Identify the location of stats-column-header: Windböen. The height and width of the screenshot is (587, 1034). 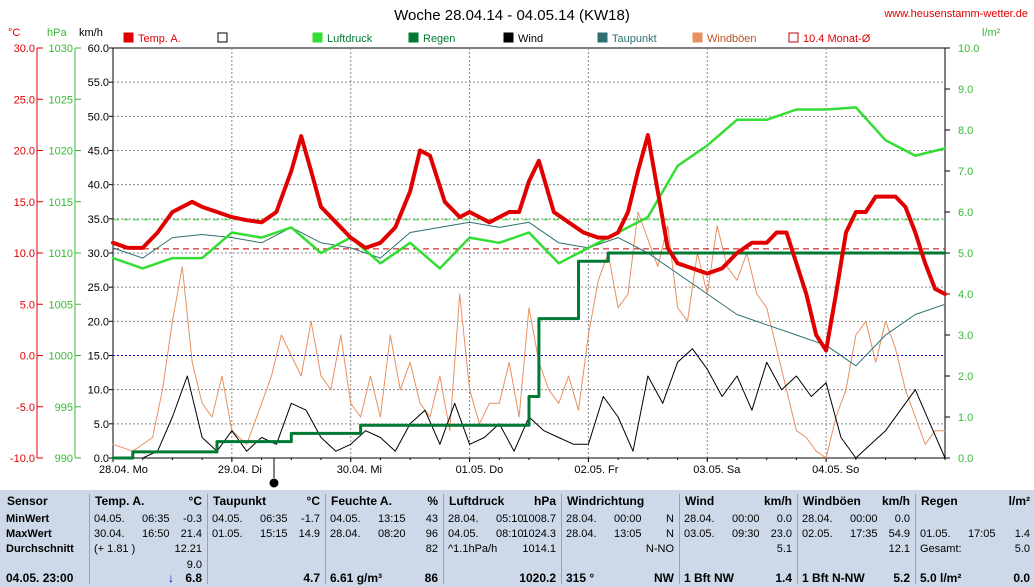
(832, 501).